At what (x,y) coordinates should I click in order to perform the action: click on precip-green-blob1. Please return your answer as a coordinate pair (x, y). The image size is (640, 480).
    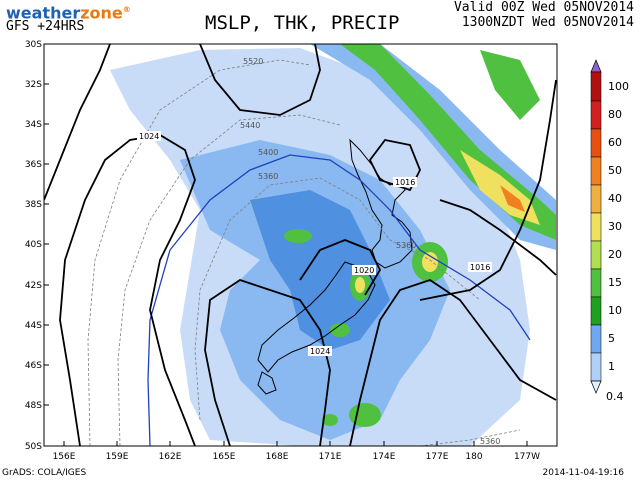
    Looking at the image, I should click on (298, 236).